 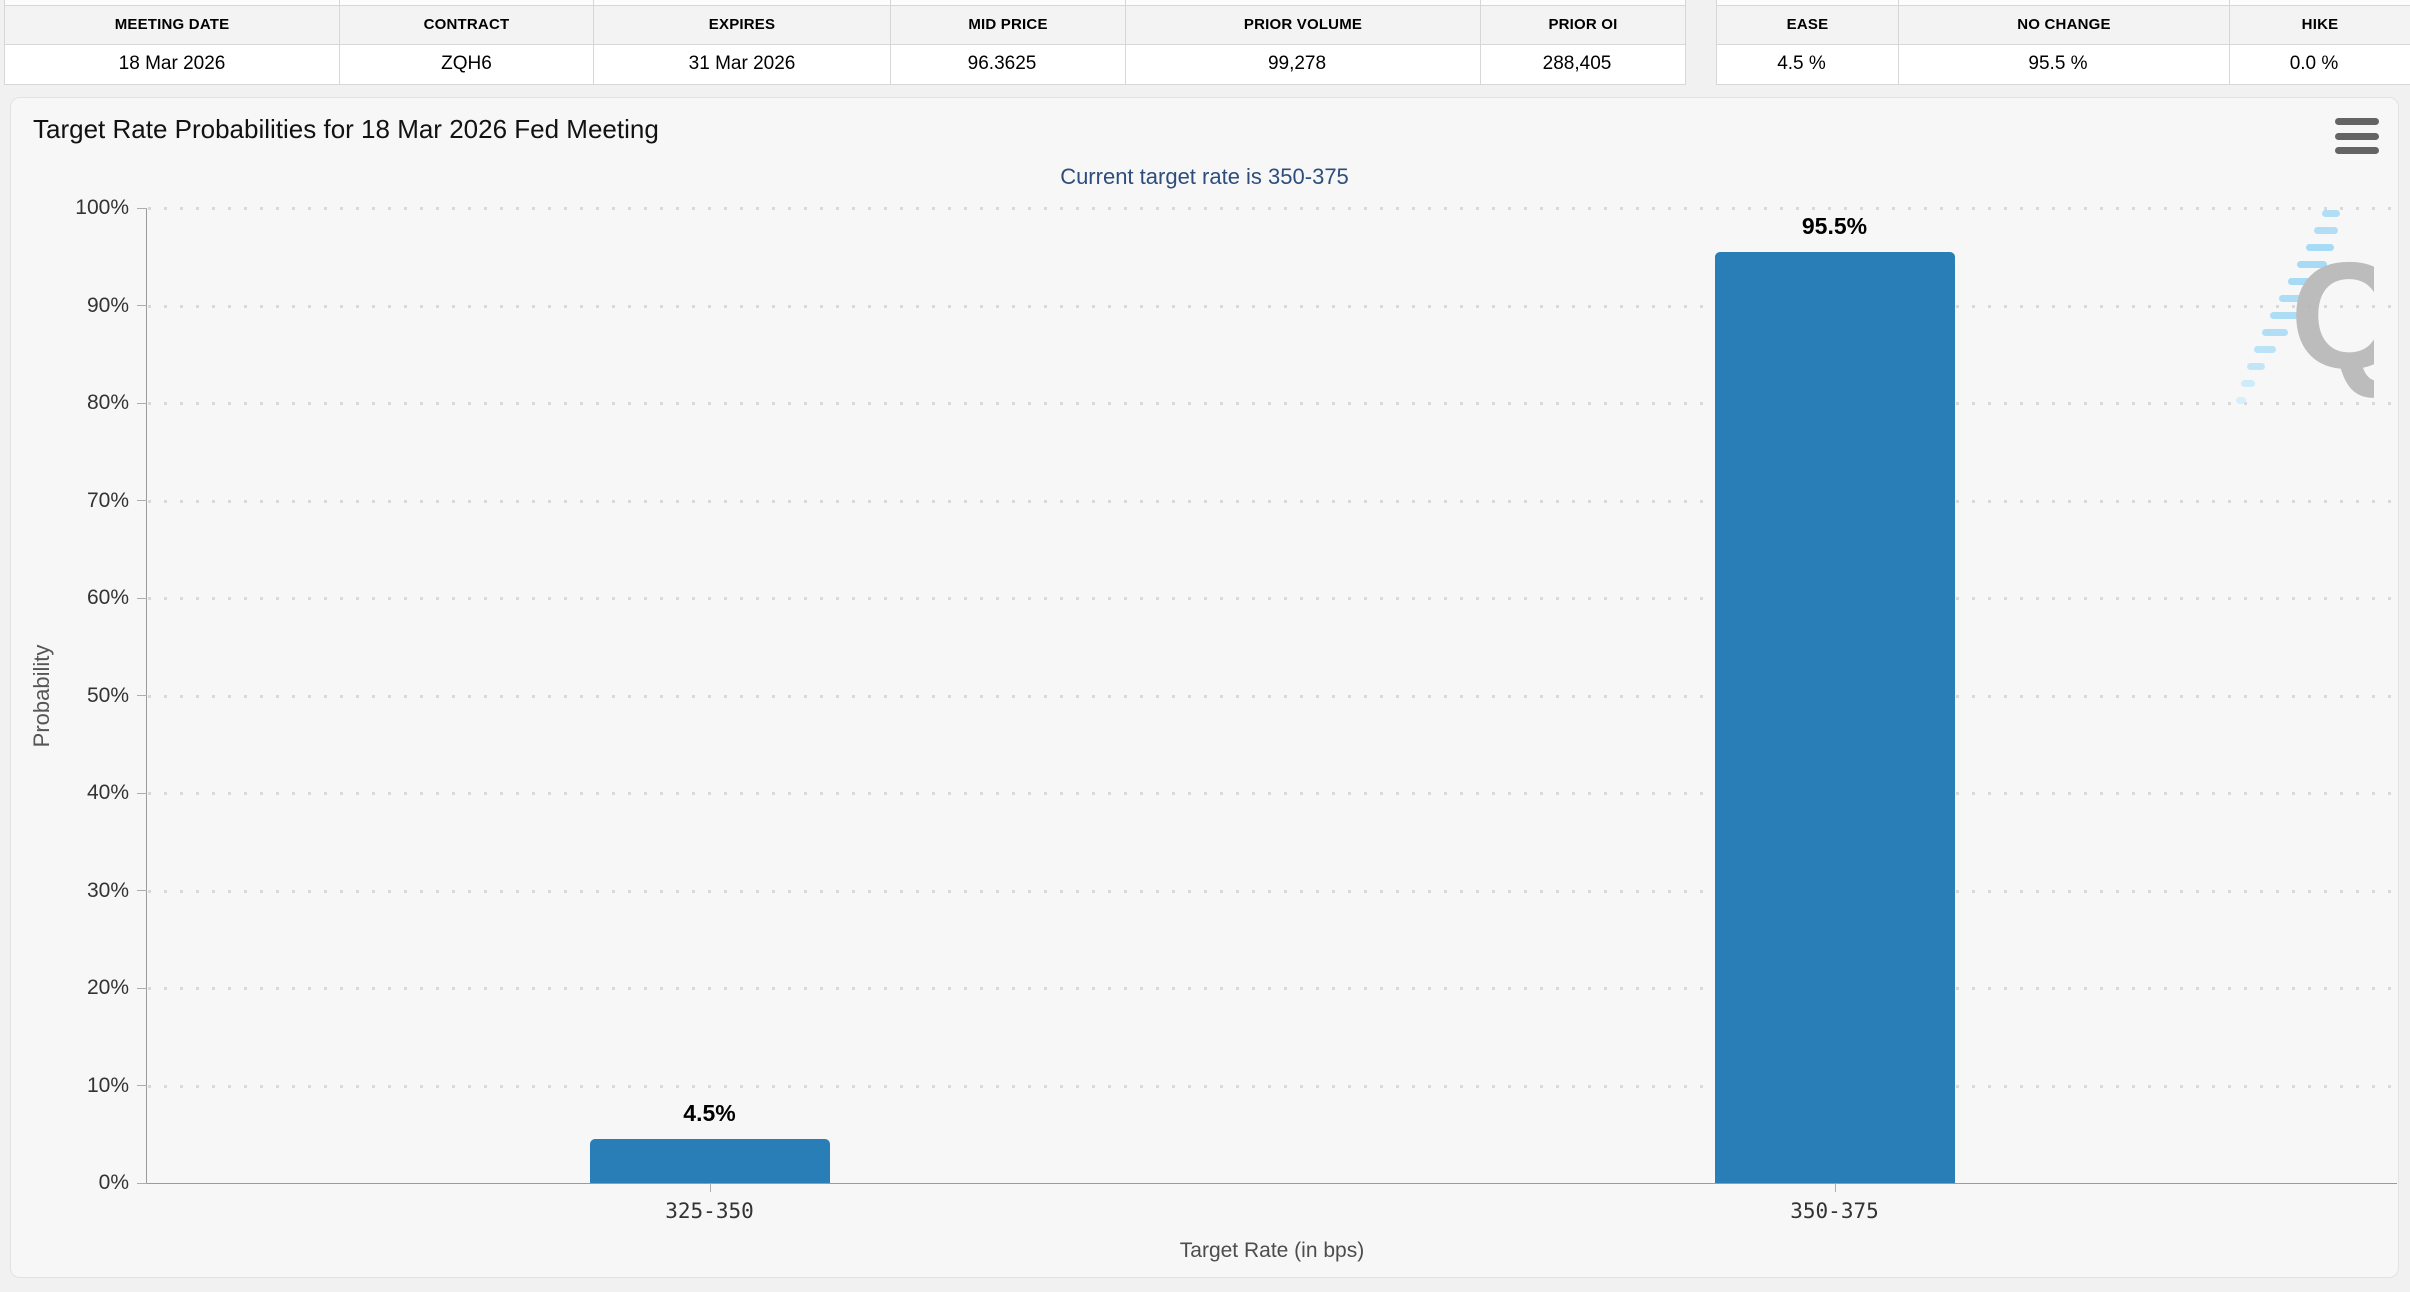 I want to click on value-prior-volume: 99,278, so click(x=1303, y=64).